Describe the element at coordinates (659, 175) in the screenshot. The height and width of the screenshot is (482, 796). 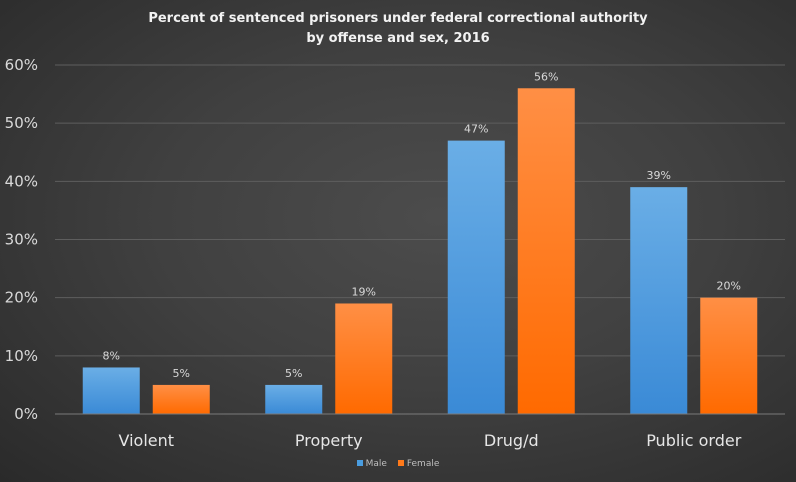
I see `data-label: 39%` at that location.